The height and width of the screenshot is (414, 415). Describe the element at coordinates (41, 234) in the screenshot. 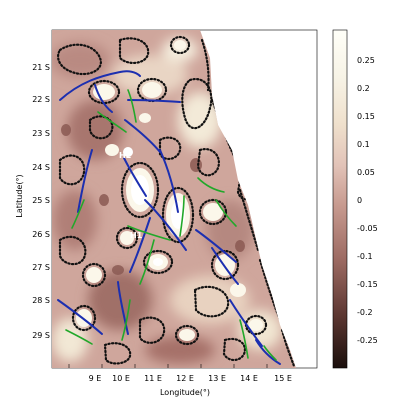

I see `y-tick-label: 26 S` at that location.